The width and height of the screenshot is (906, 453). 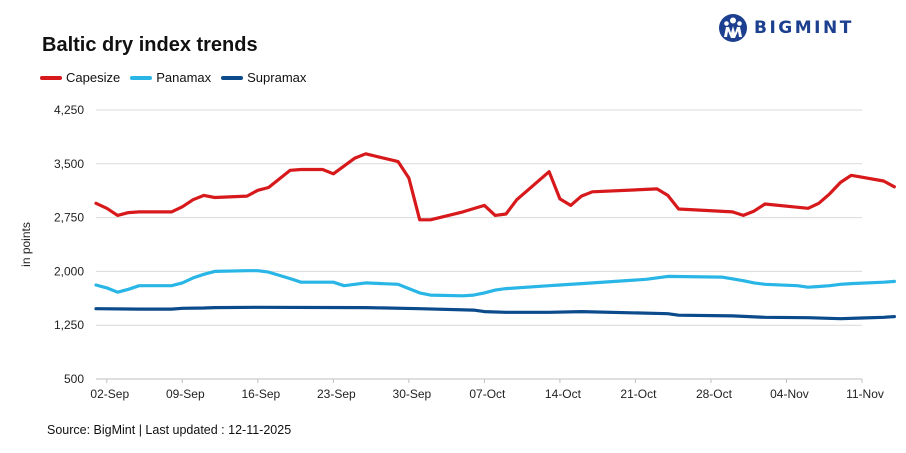 What do you see at coordinates (495, 187) in the screenshot?
I see `series-line-capesize` at bounding box center [495, 187].